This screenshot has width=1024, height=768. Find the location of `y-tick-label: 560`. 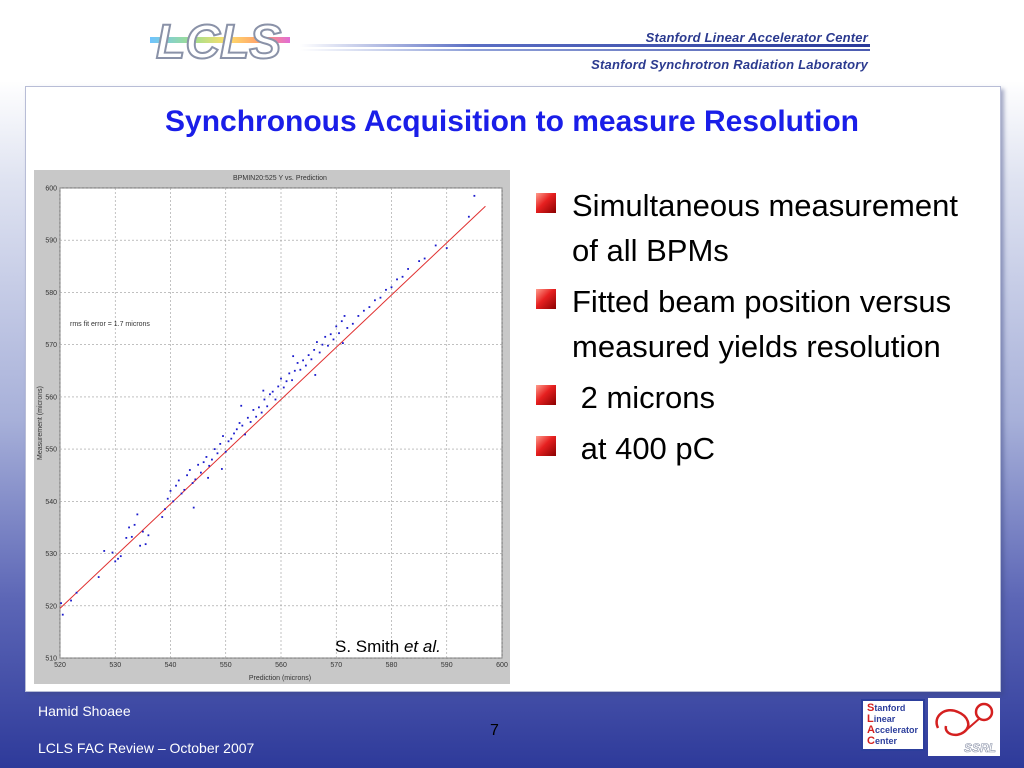

y-tick-label: 560 is located at coordinates (51, 397).